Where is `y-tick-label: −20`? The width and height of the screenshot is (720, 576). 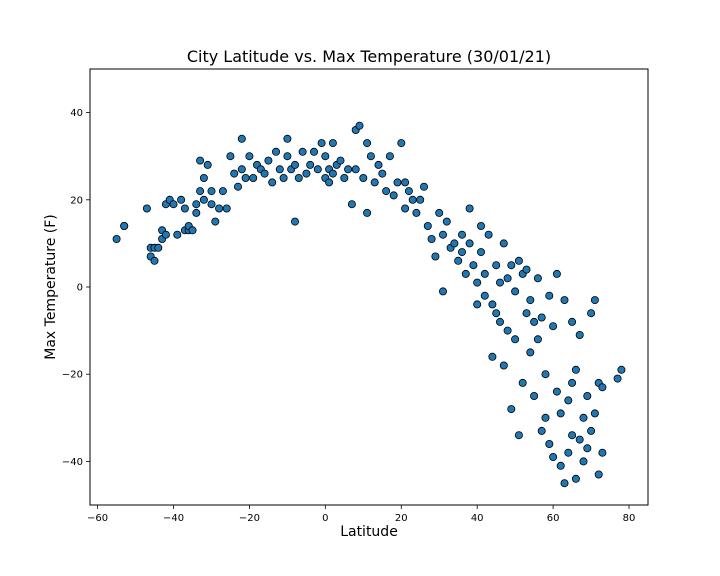 y-tick-label: −20 is located at coordinates (72, 375).